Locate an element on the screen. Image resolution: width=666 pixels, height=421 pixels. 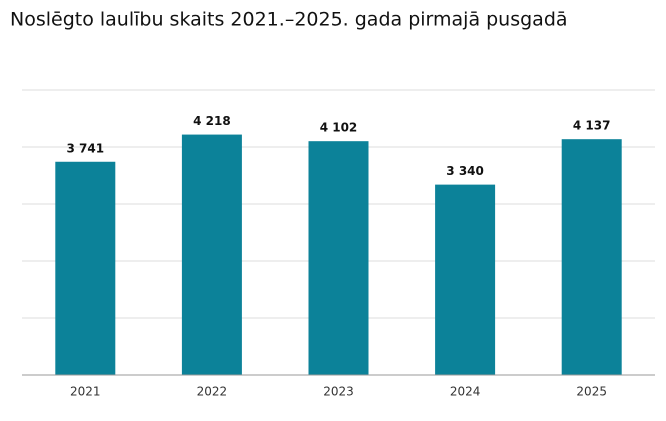
x-tick-label: 2022 is located at coordinates (212, 392).